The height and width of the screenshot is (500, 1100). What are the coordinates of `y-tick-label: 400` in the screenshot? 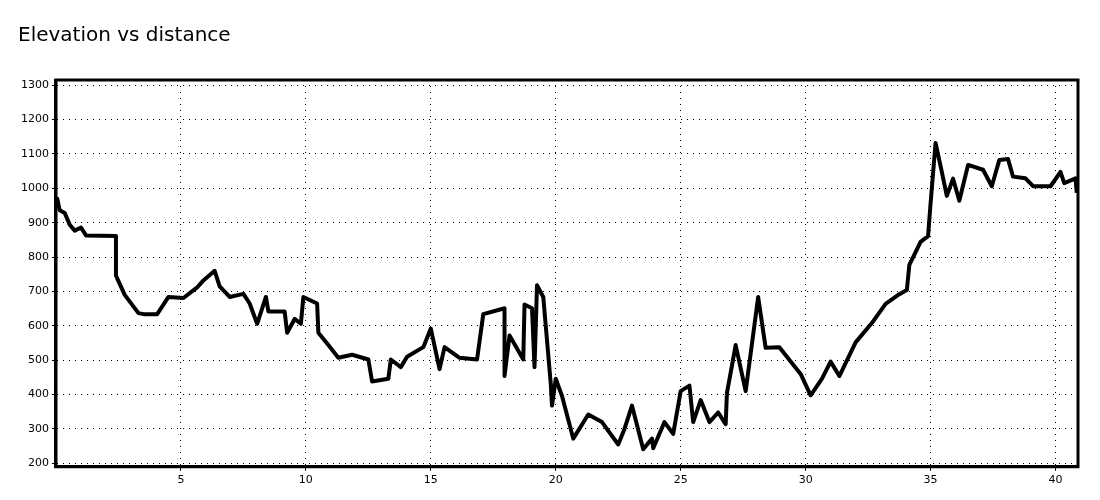 It's located at (38, 394).